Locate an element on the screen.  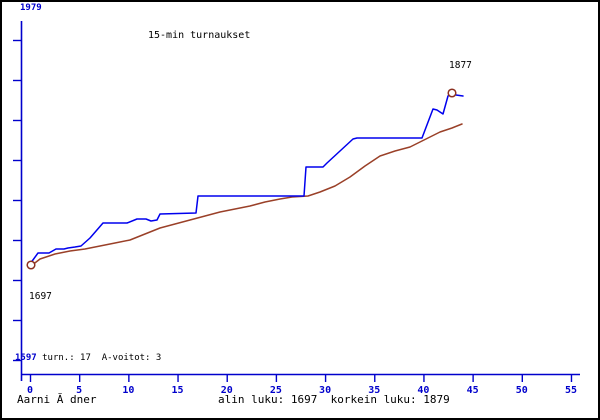
x-tick-label: 30 is located at coordinates (325, 390).